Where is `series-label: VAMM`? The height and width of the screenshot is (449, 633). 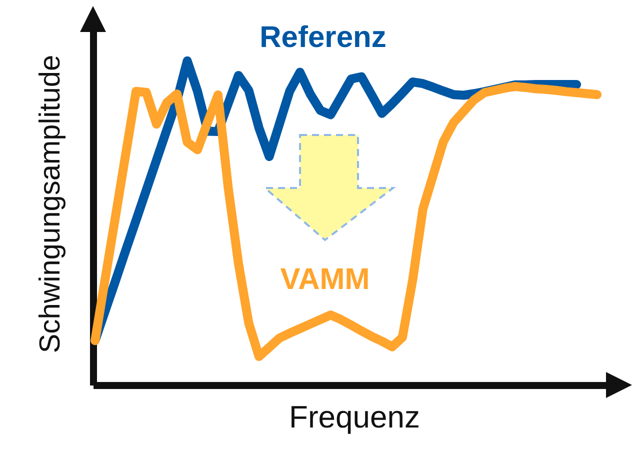 series-label: VAMM is located at coordinates (325, 279).